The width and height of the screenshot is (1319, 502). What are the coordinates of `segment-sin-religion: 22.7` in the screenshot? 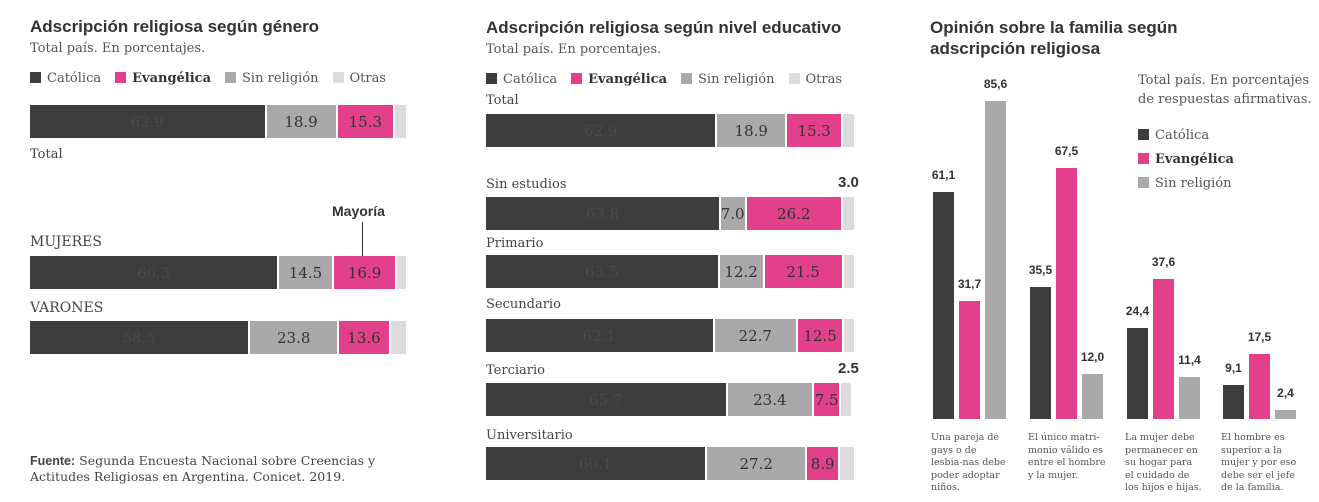 It's located at (756, 335).